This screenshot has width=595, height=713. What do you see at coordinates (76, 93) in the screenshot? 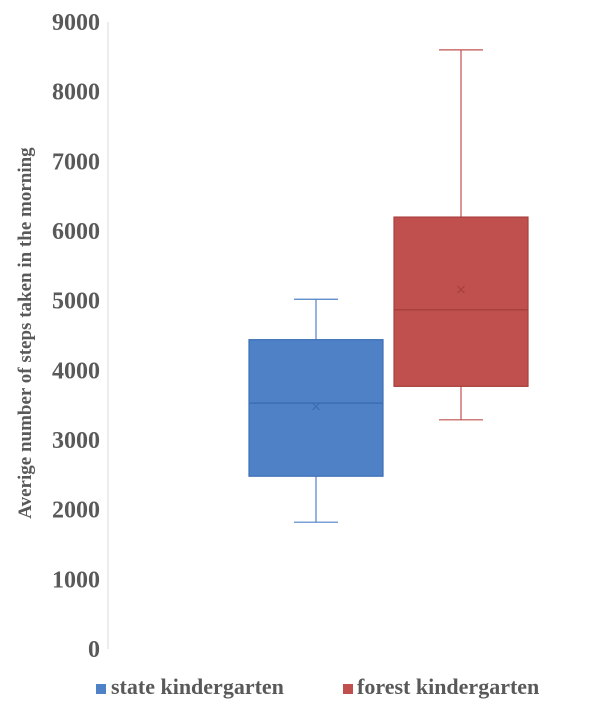
I see `y-tick-label: 8000` at bounding box center [76, 93].